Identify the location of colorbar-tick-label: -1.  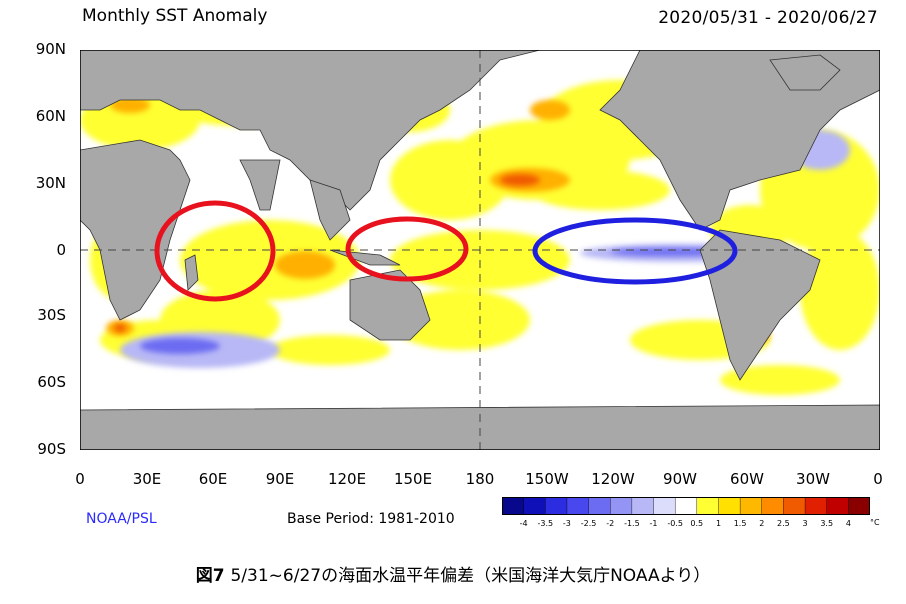
(653, 523).